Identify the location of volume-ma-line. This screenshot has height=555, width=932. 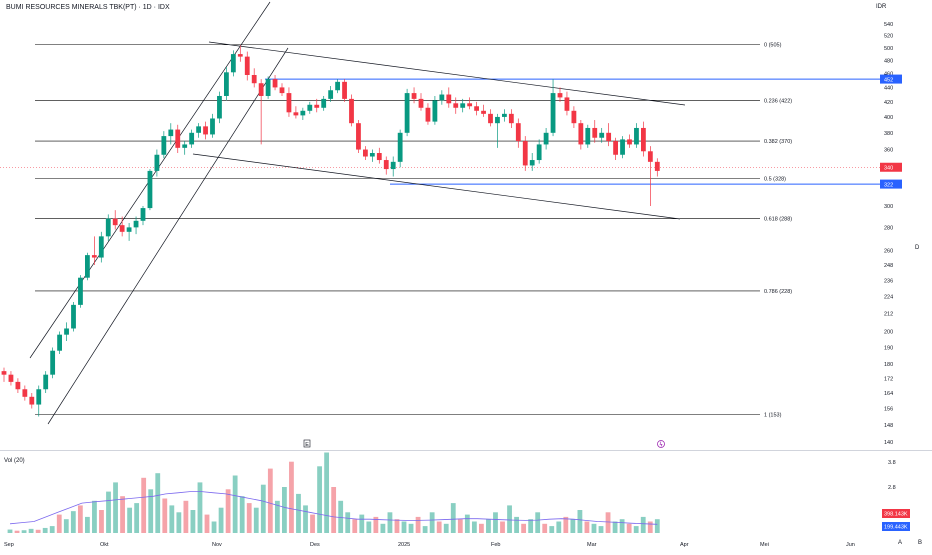
(333, 508).